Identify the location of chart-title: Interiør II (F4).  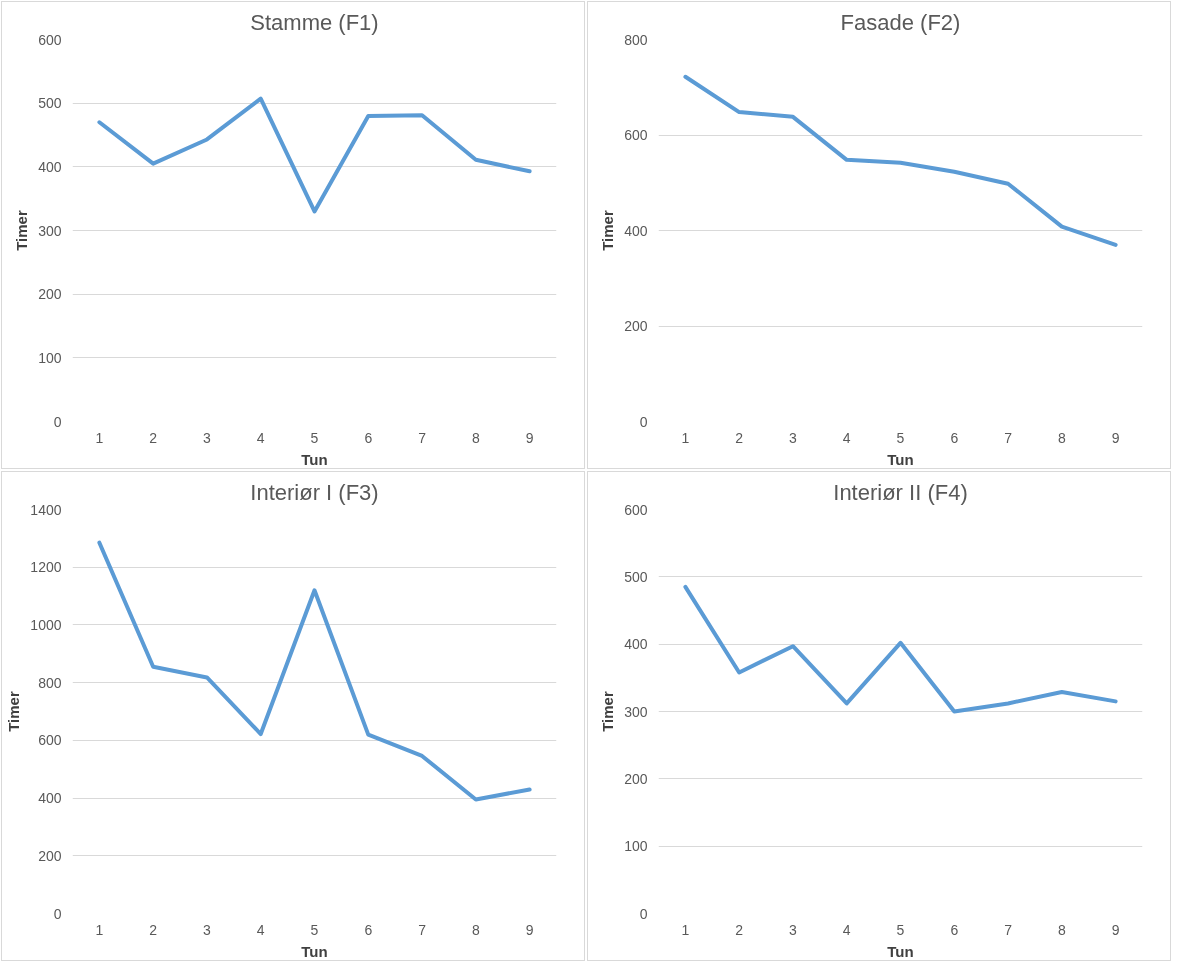
(900, 492).